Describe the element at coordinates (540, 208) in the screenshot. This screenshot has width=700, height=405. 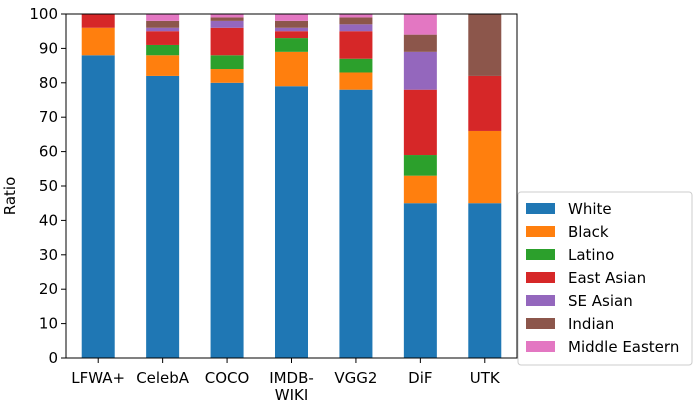
I see `legend-swatch-white` at that location.